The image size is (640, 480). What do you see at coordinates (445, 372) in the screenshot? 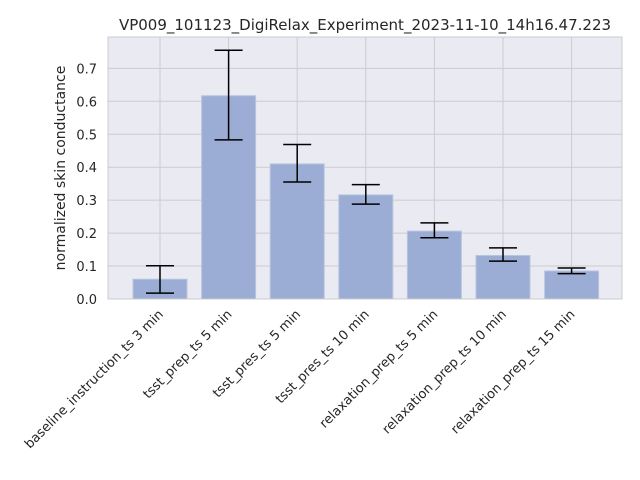
I see `x-tick-label: relaxation_prep_ts 10 min` at bounding box center [445, 372].